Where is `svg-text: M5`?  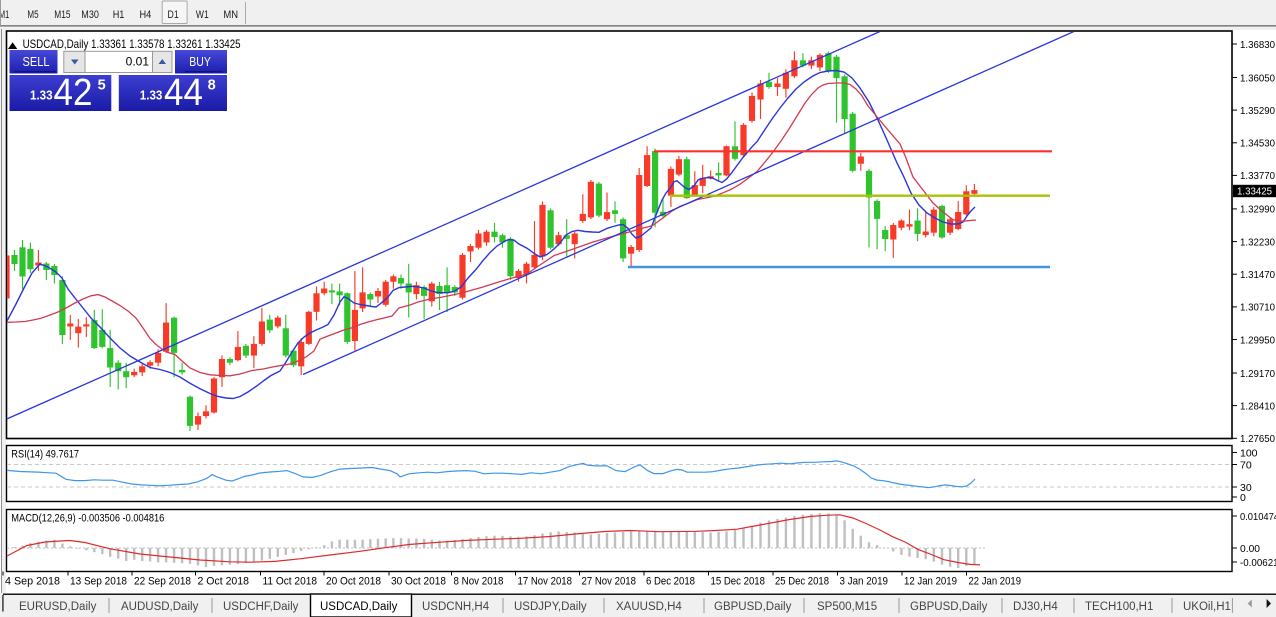 svg-text: M5 is located at coordinates (32, 15).